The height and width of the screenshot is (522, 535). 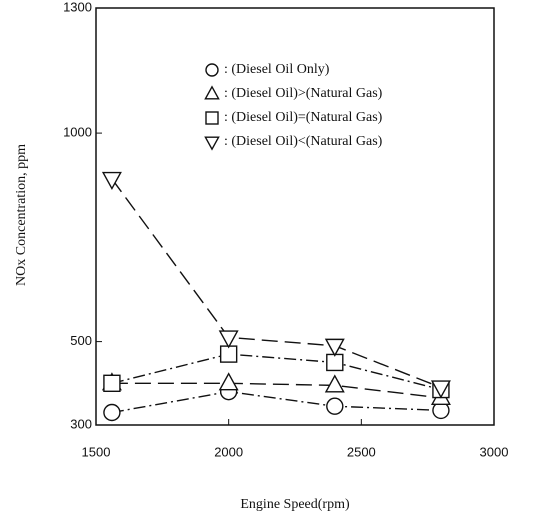 What do you see at coordinates (303, 93) in the screenshot?
I see `legend-label: : (Diesel Oil)>(Natural Gas)` at bounding box center [303, 93].